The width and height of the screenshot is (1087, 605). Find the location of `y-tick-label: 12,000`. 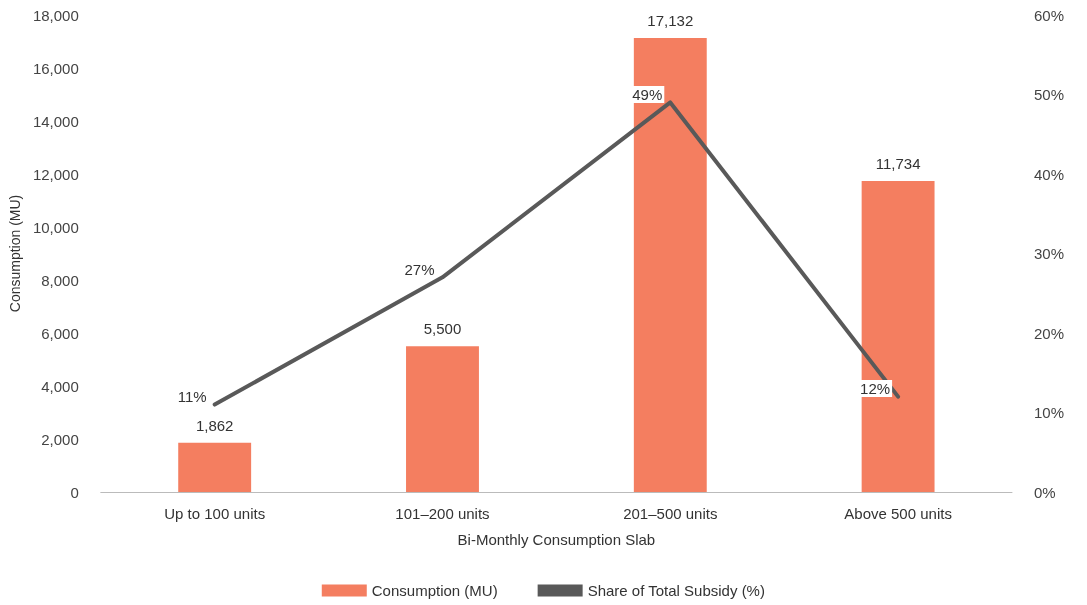

y-tick-label: 12,000 is located at coordinates (55, 174).